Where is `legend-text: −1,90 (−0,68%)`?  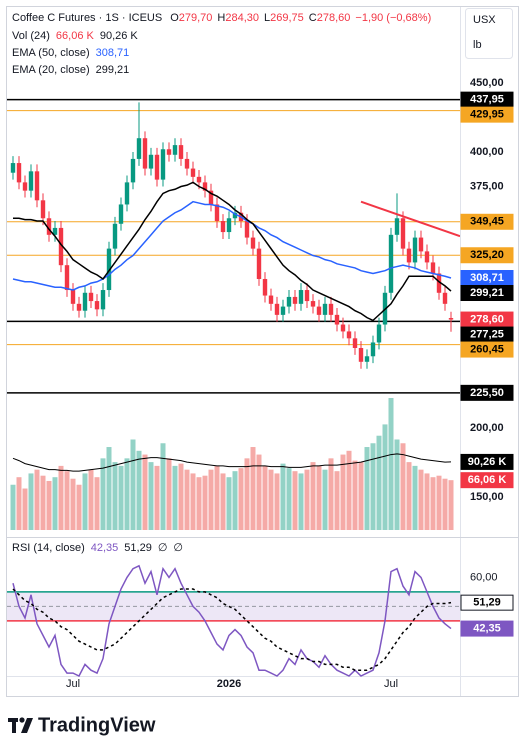
legend-text: −1,90 (−0,68%) is located at coordinates (393, 18).